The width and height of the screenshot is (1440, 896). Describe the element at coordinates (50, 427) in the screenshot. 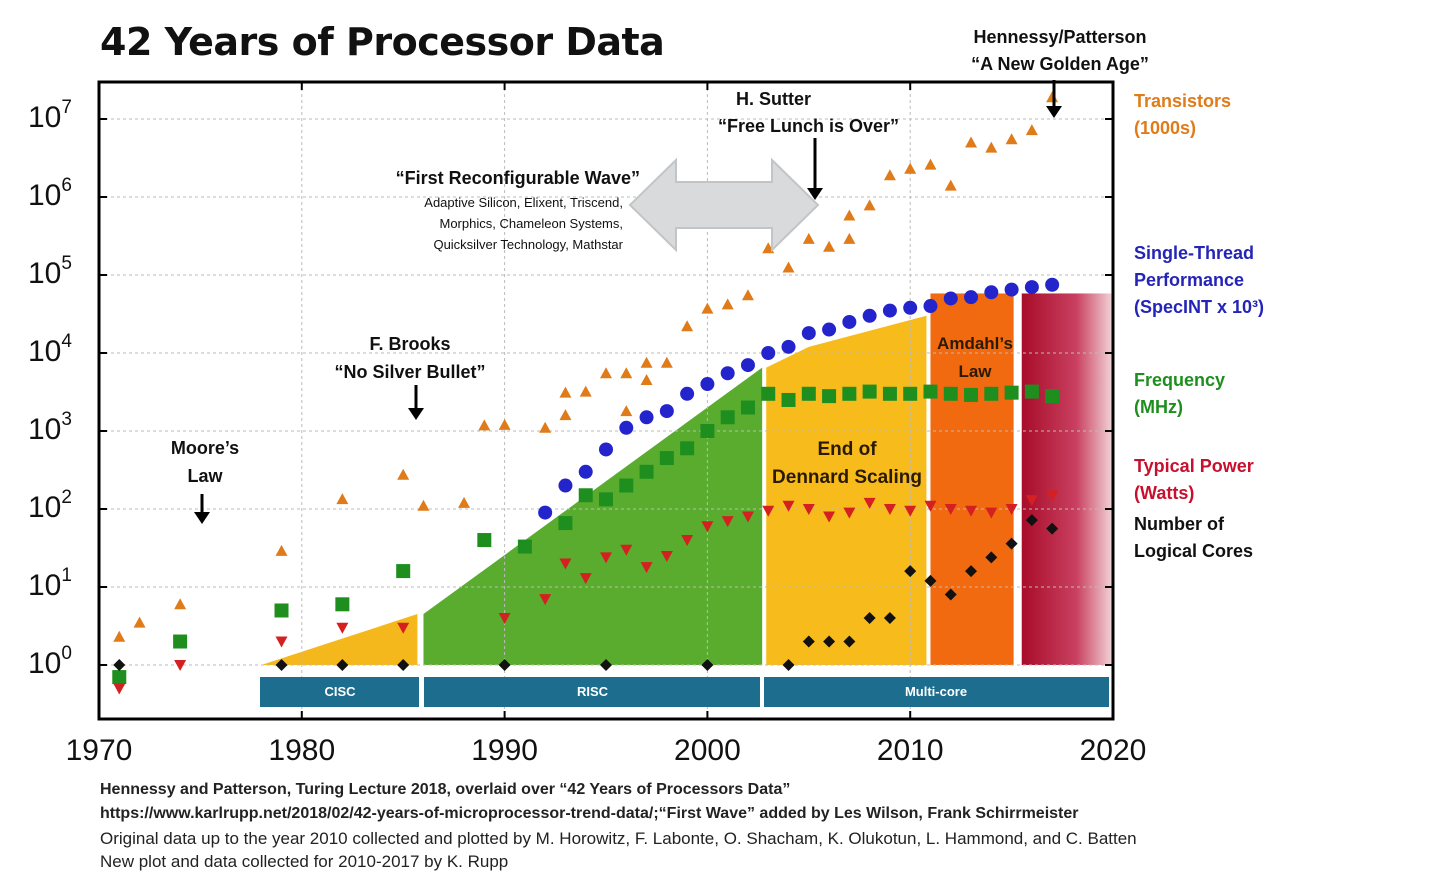

I see `y-tick-label: 10³` at that location.